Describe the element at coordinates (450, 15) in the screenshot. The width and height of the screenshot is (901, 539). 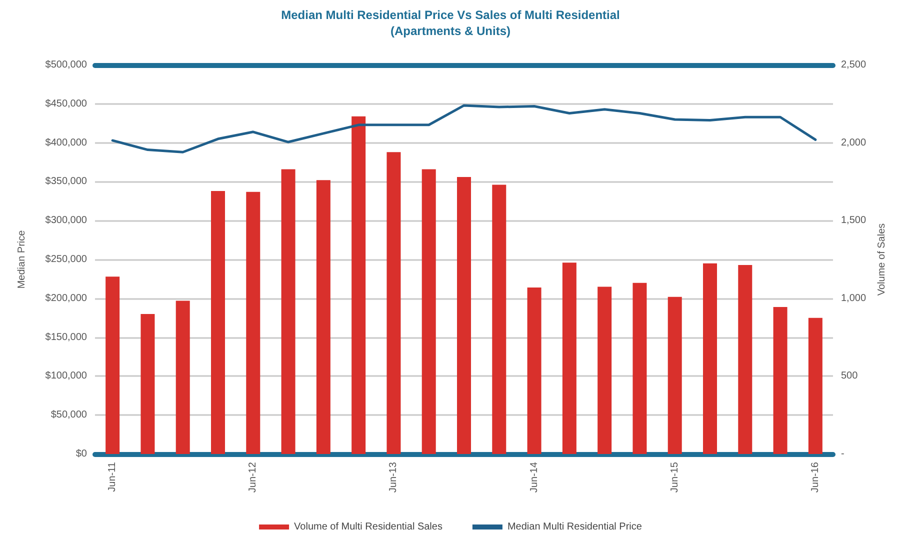
I see `chart-title: Median Multi Residential Price Vs Sales of Multi Residential` at that location.